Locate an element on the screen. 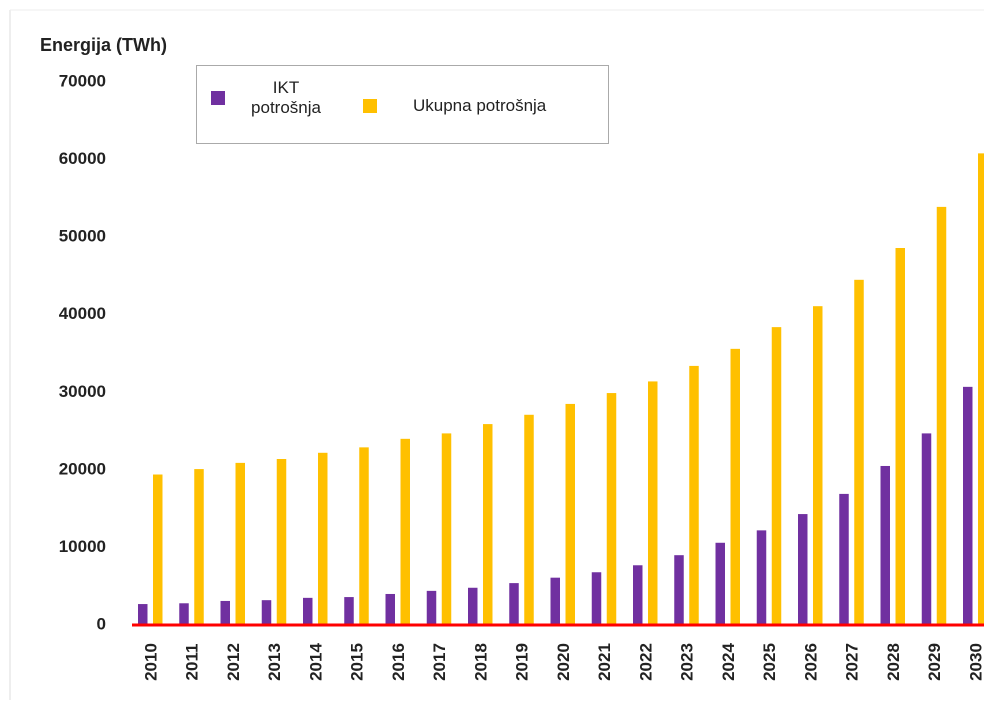 Image resolution: width=984 pixels, height=710 pixels. y-tick-label: 60000 is located at coordinates (82, 158).